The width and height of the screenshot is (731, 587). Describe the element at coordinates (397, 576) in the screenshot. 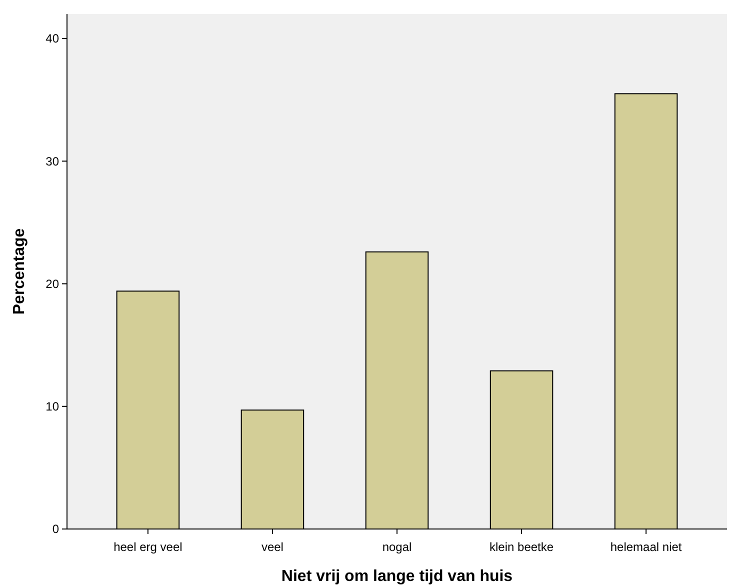

I see `x-axis-title: Niet vrij om lange tijd van huis` at that location.